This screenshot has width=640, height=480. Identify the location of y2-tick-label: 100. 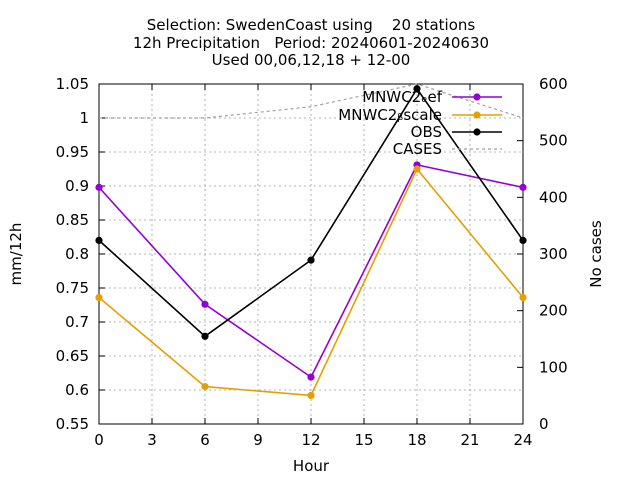
(553, 367).